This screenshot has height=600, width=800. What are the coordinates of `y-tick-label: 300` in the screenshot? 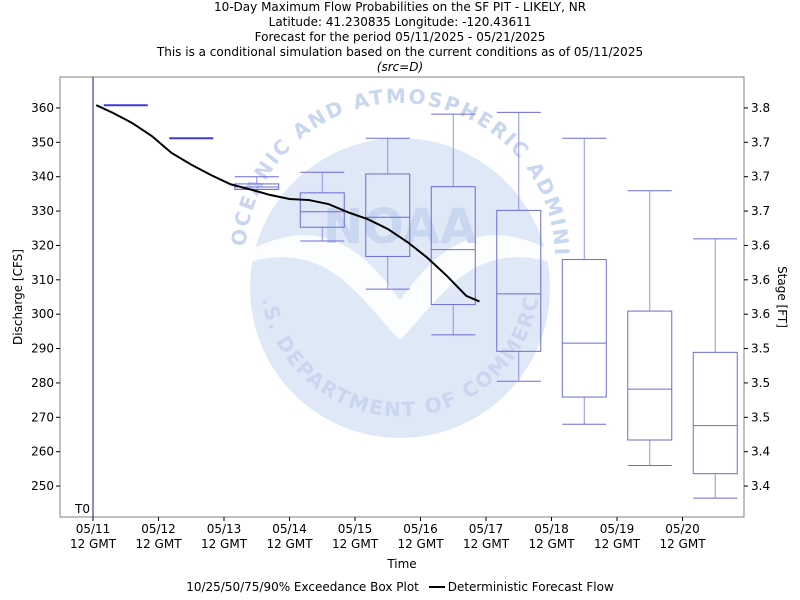 It's located at (42, 314).